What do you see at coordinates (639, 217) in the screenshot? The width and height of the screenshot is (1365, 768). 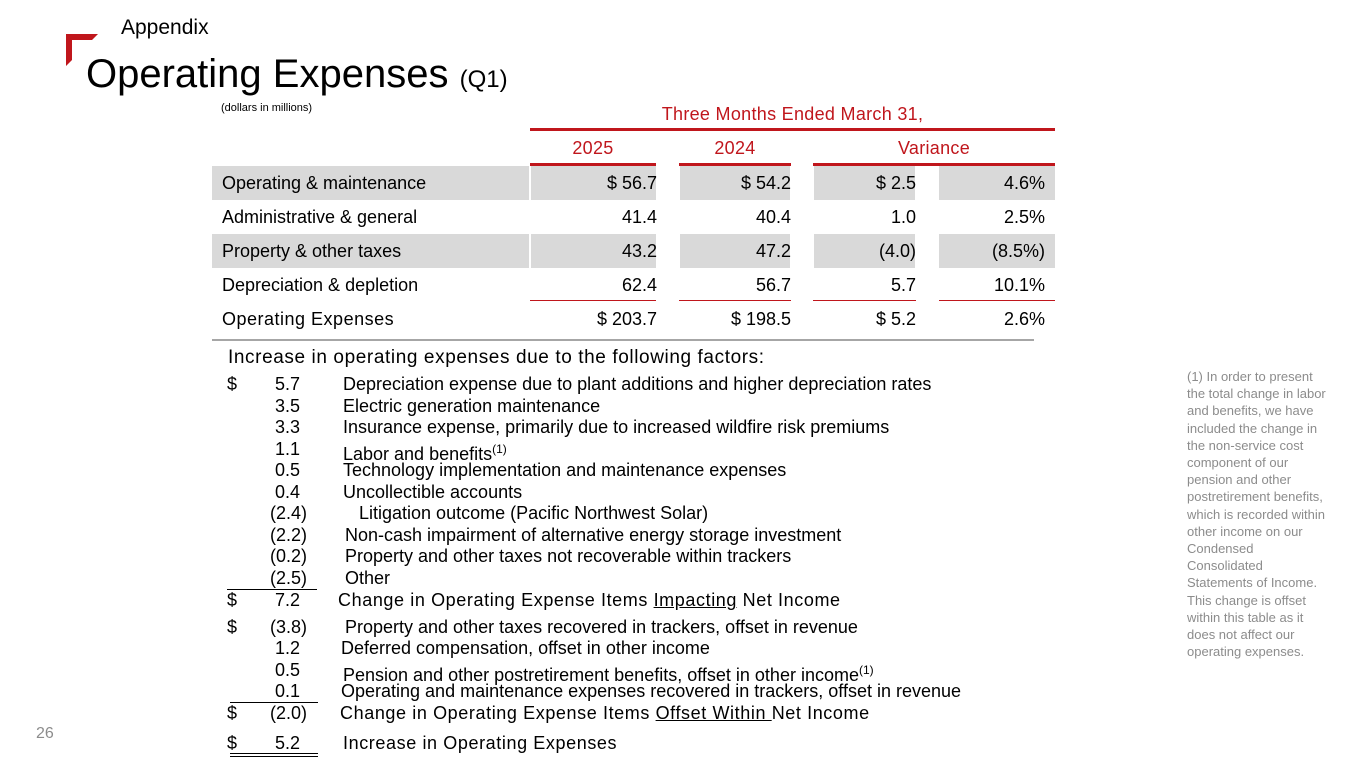 I see `value-2025: 41.4` at bounding box center [639, 217].